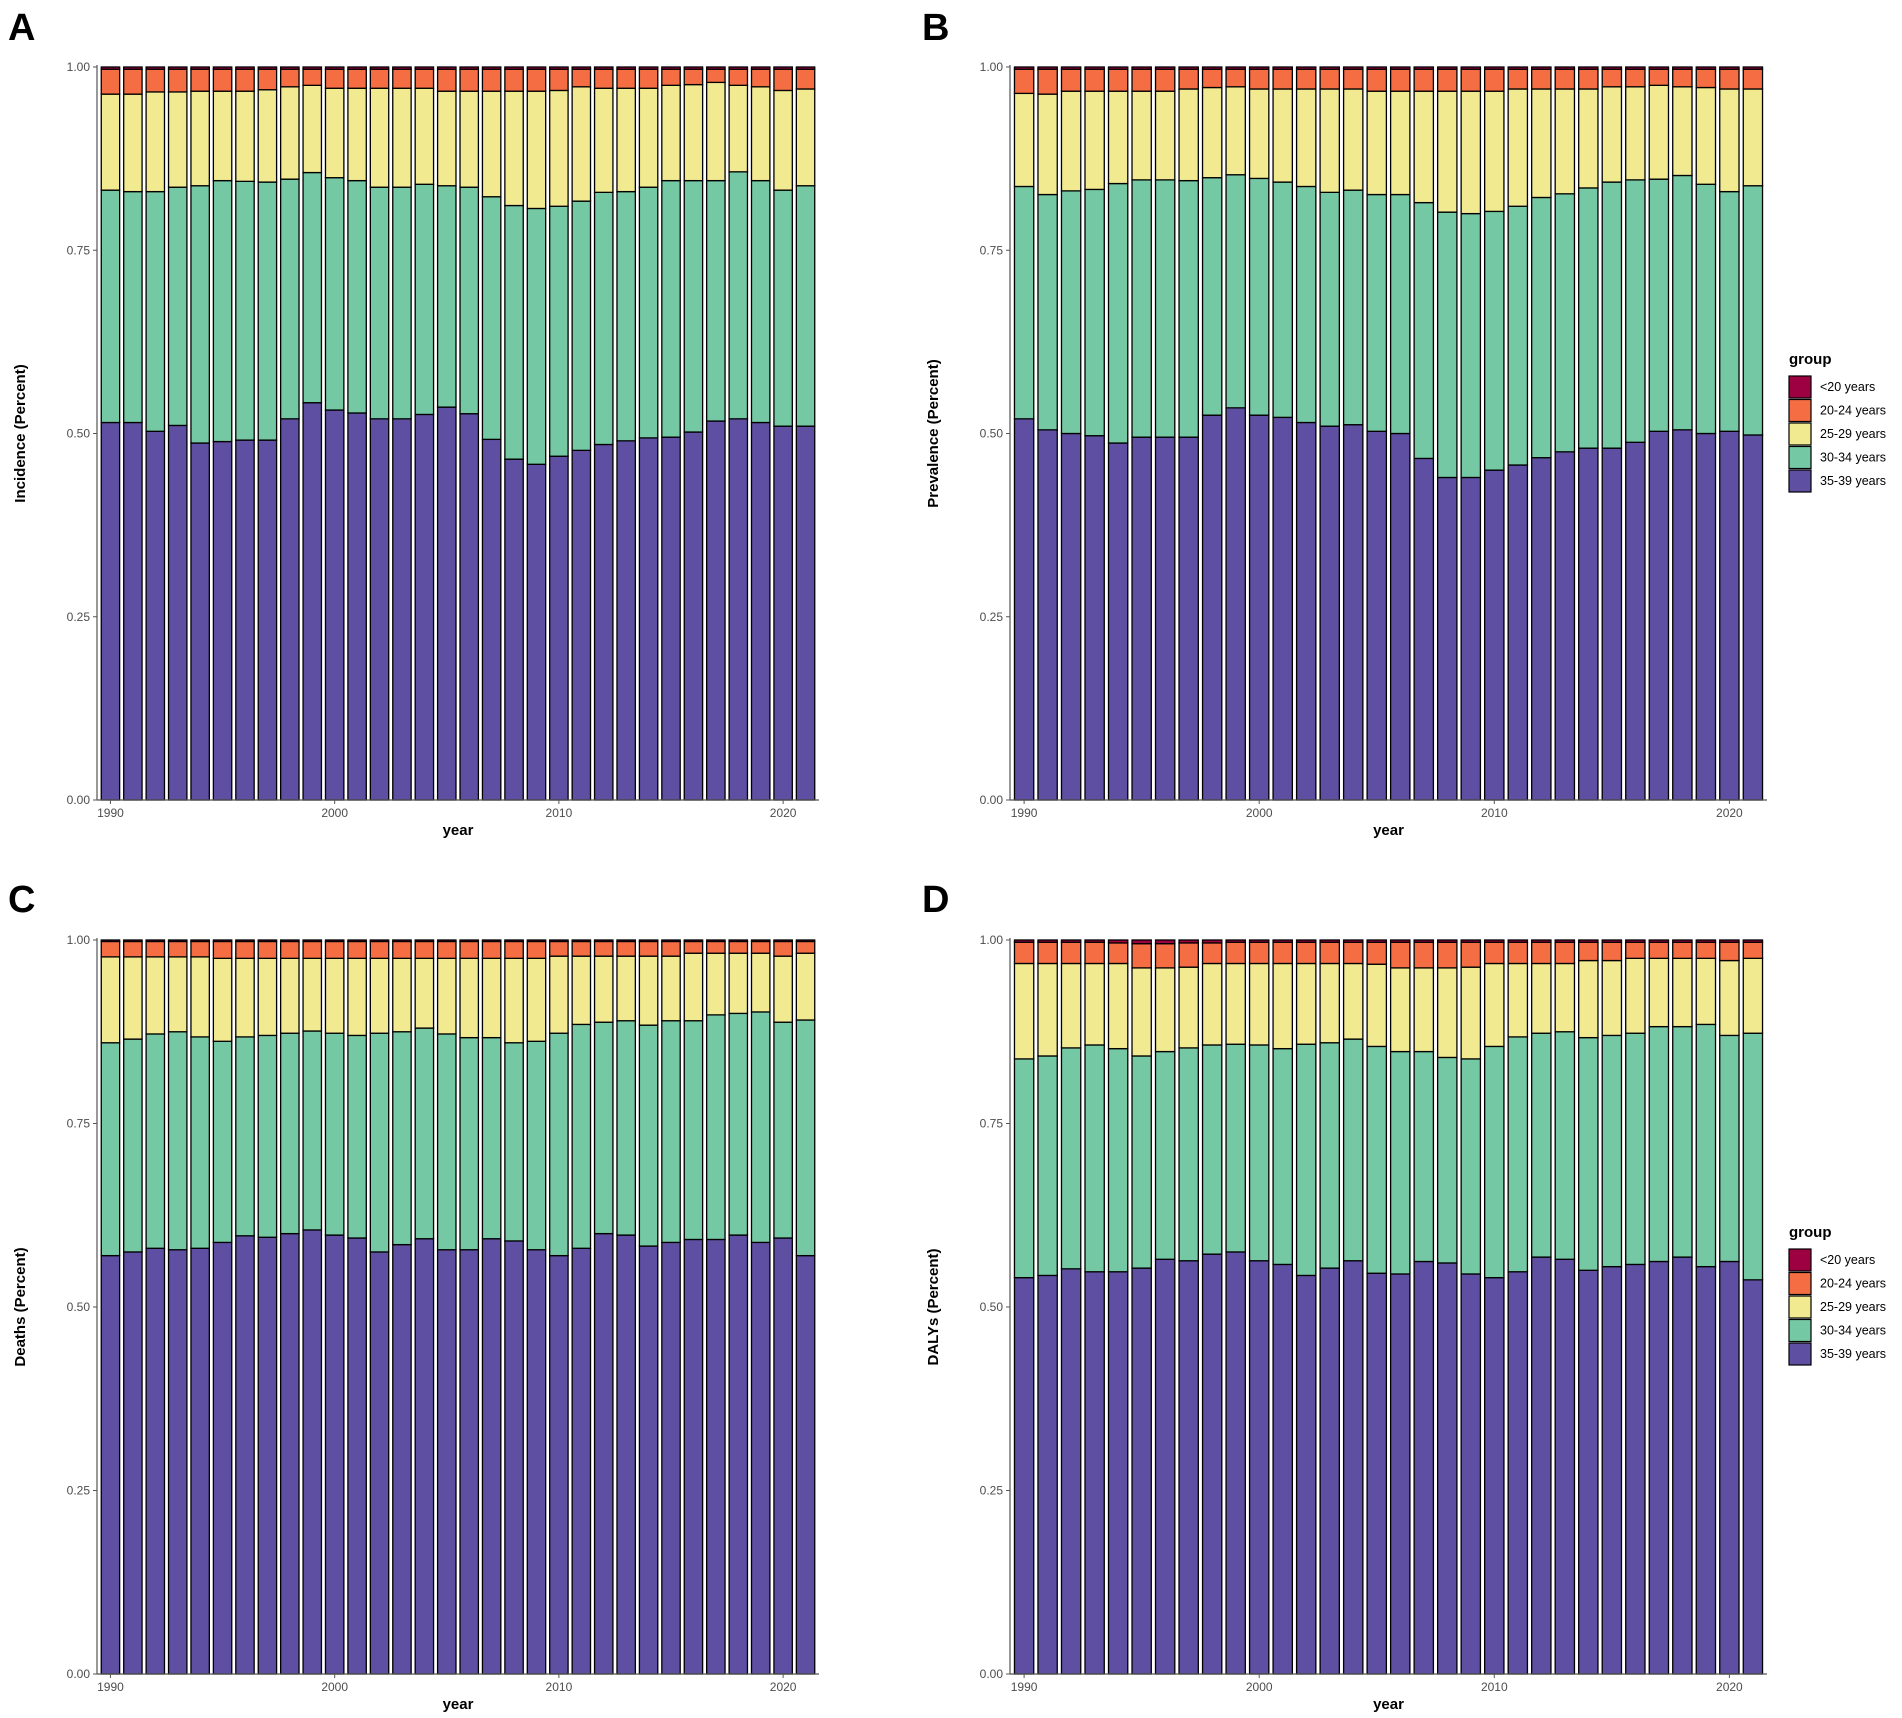 This screenshot has height=1718, width=1902. What do you see at coordinates (379, 1463) in the screenshot?
I see `bar-segment-35-39-years-2002` at bounding box center [379, 1463].